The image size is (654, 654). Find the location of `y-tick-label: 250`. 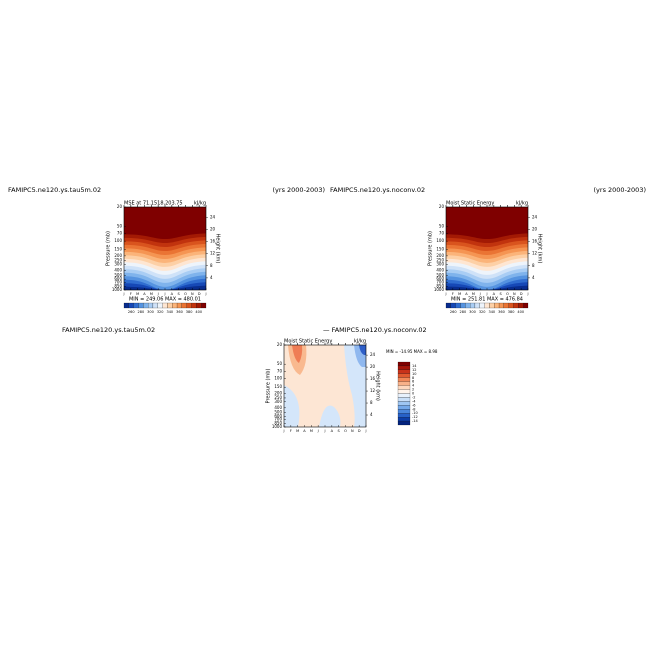

y-tick-label: 250 is located at coordinates (118, 260).